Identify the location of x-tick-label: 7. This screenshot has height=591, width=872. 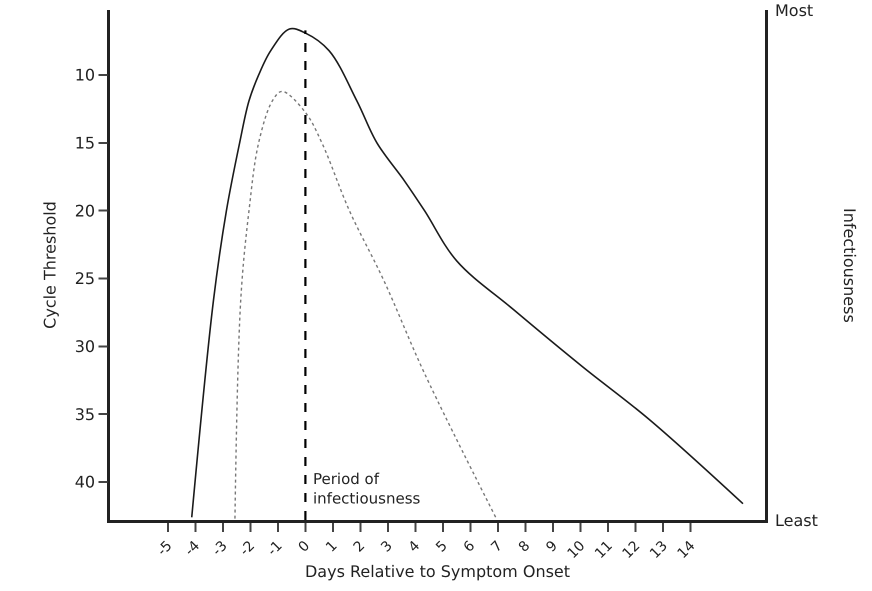
(497, 547).